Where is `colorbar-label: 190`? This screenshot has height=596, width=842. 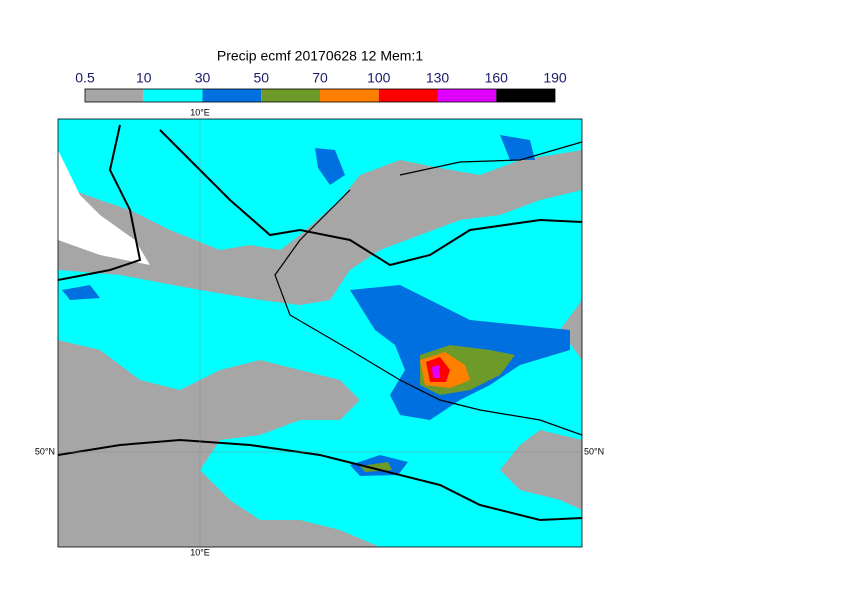
colorbar-label: 190 is located at coordinates (555, 78).